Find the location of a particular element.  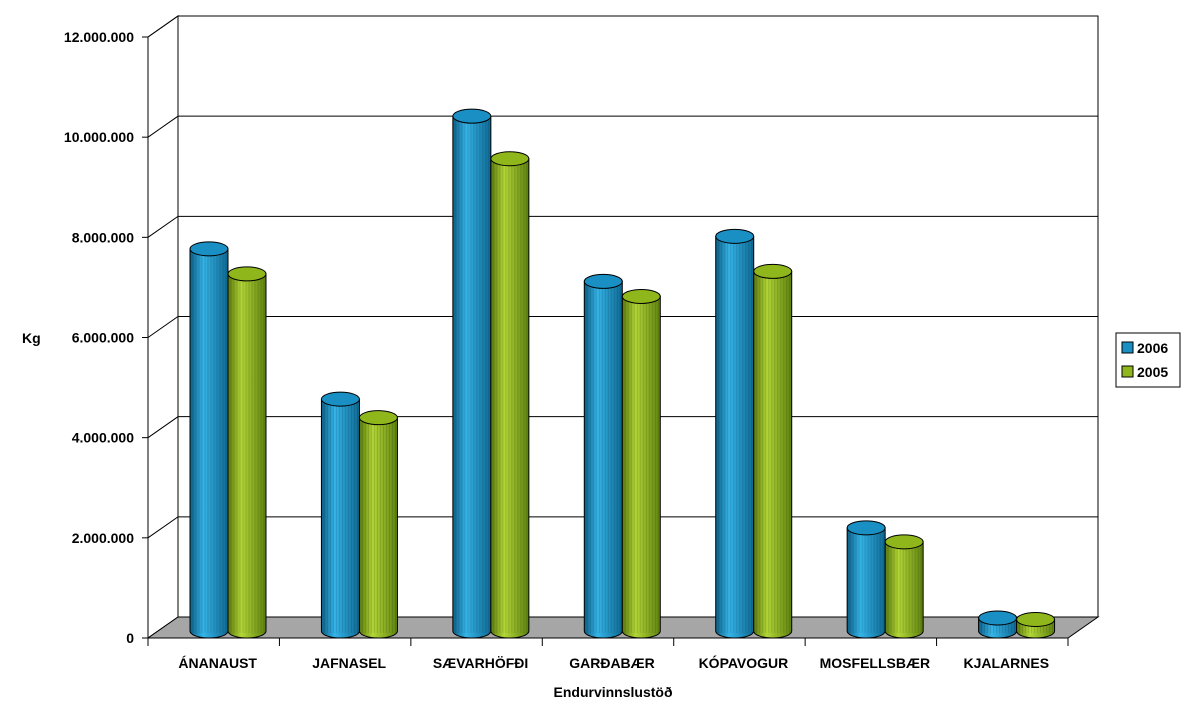

x-tick-label: KJALARNES is located at coordinates (1006, 663).